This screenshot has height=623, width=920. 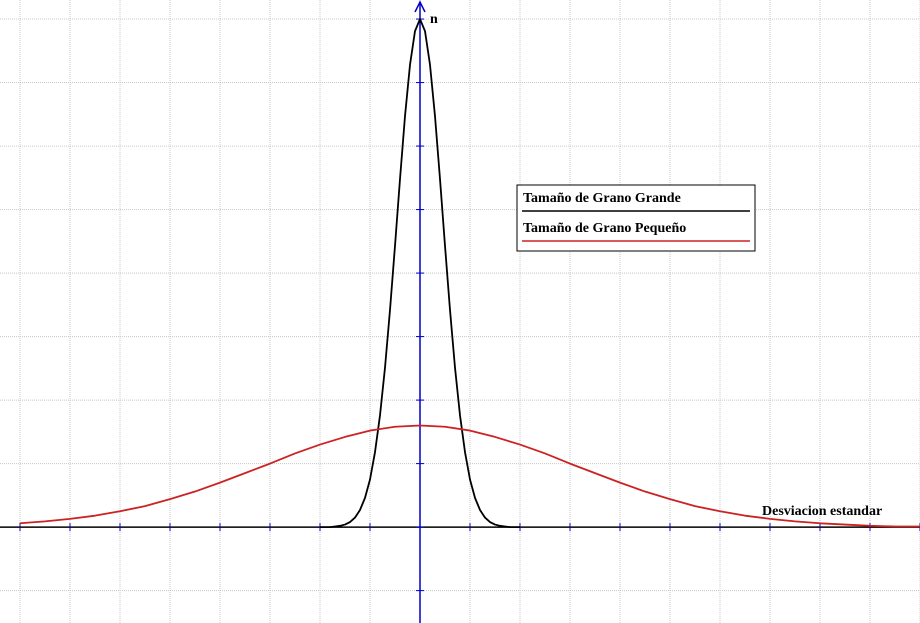 I want to click on y-axis-label: n, so click(x=434, y=19).